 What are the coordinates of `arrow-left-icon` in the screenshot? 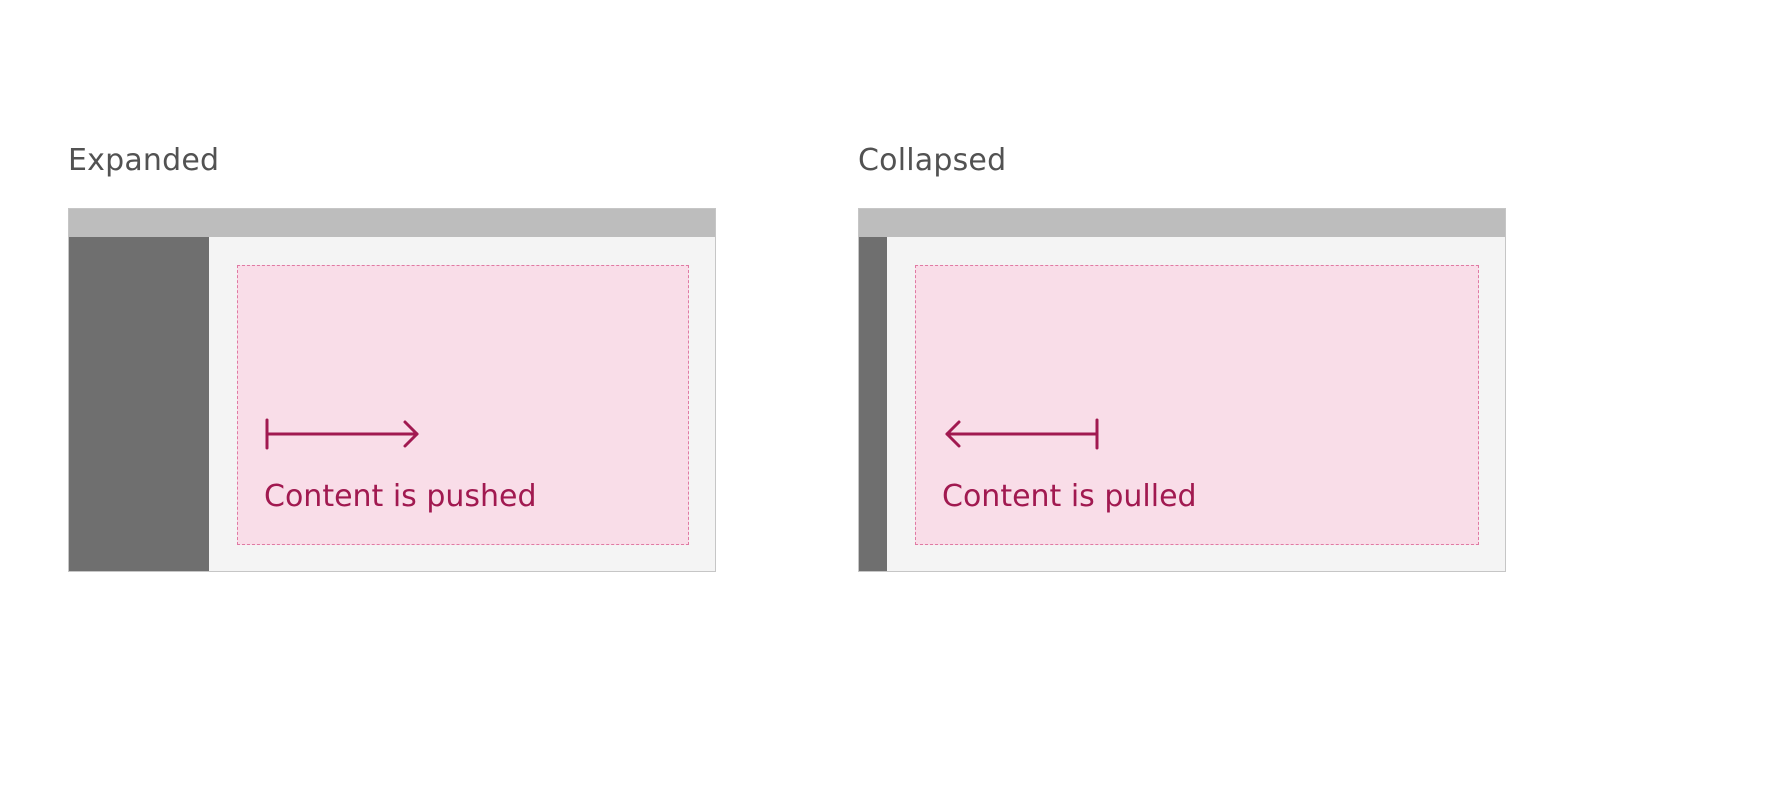 It's located at (1022, 434).